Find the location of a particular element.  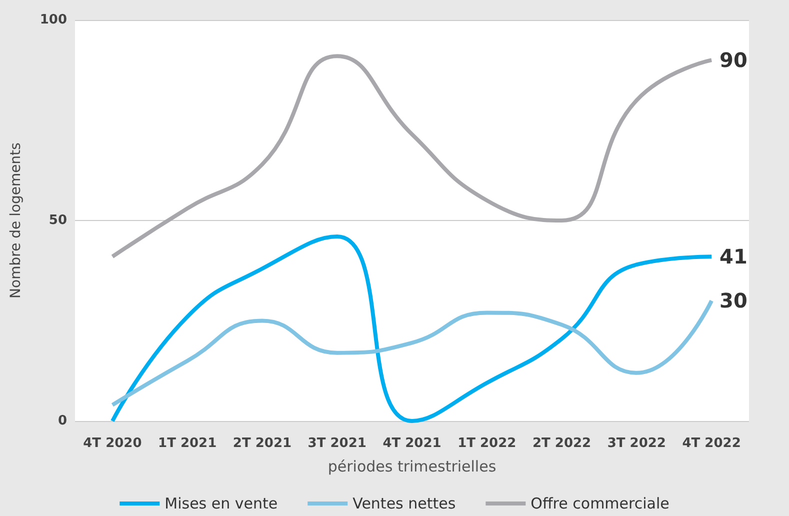

x-tick-label: 3T 2021 is located at coordinates (337, 443).